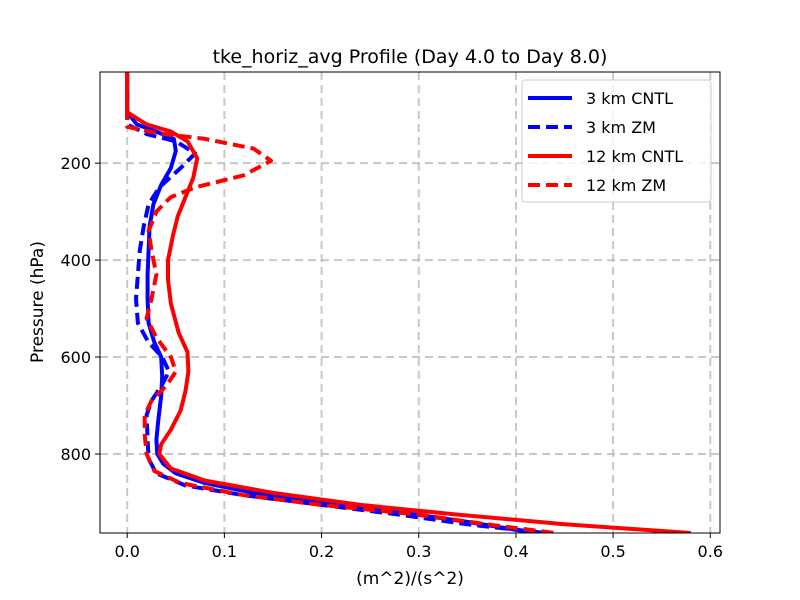 Image resolution: width=800 pixels, height=600 pixels. What do you see at coordinates (75, 454) in the screenshot?
I see `y-tick-label: 800` at bounding box center [75, 454].